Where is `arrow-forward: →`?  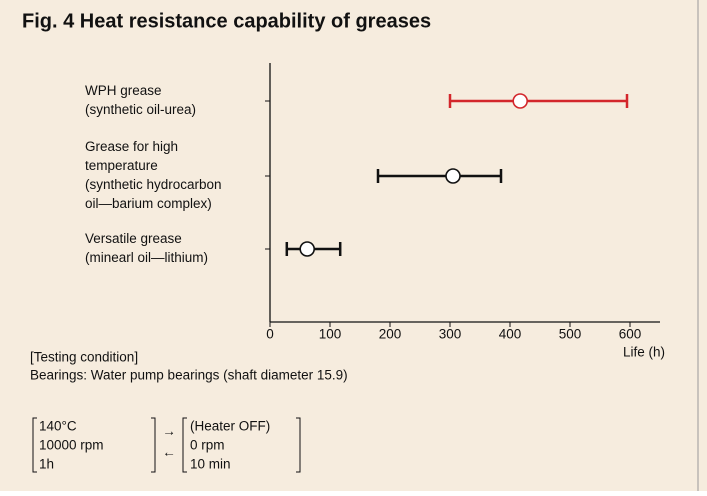 arrow-forward: → is located at coordinates (169, 431).